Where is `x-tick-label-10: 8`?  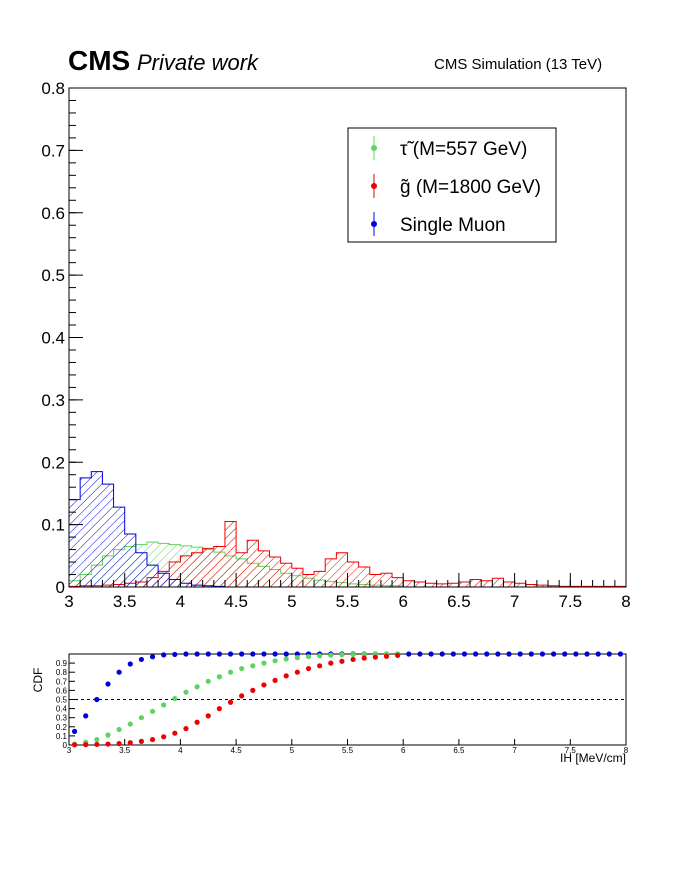 x-tick-label-10: 8 is located at coordinates (625, 601).